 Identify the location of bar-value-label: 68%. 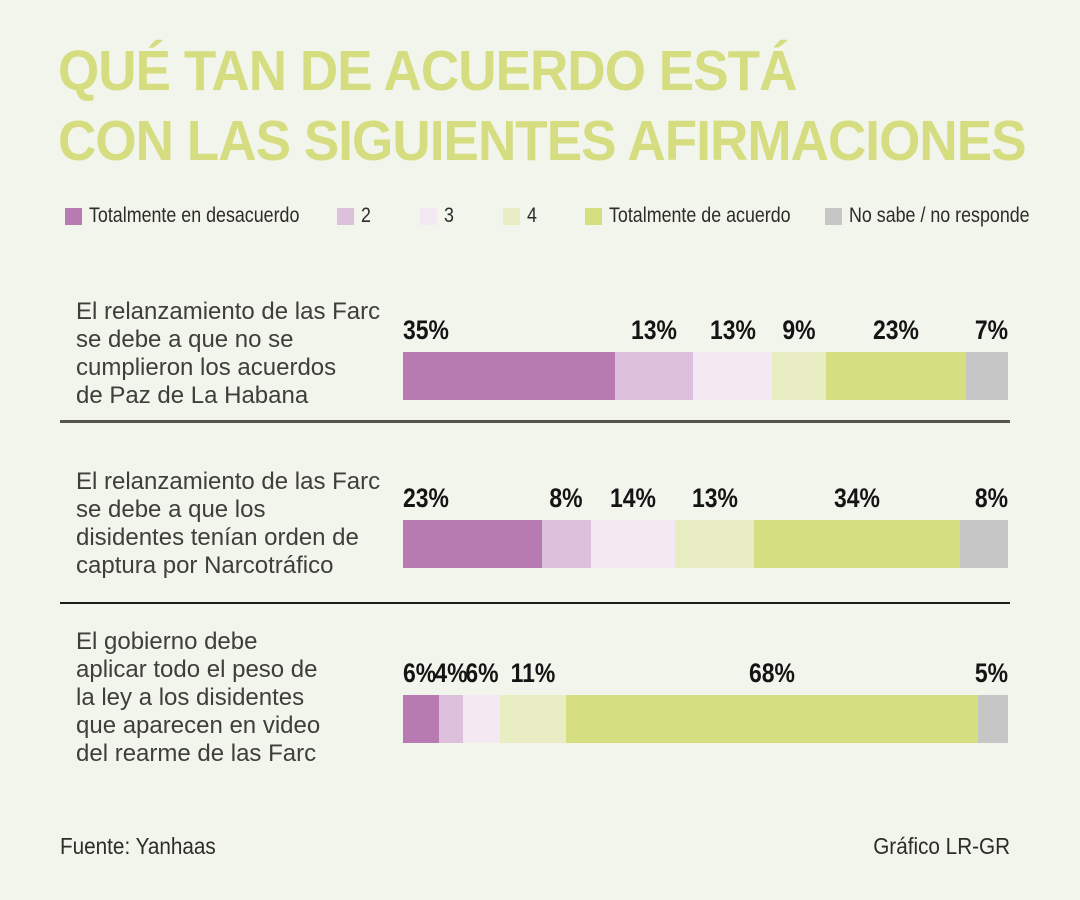
(772, 673).